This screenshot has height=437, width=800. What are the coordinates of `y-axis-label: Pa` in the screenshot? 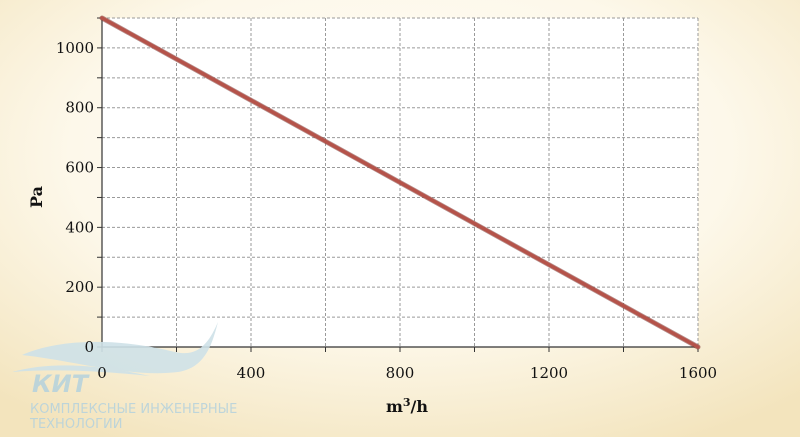 It's located at (36, 197).